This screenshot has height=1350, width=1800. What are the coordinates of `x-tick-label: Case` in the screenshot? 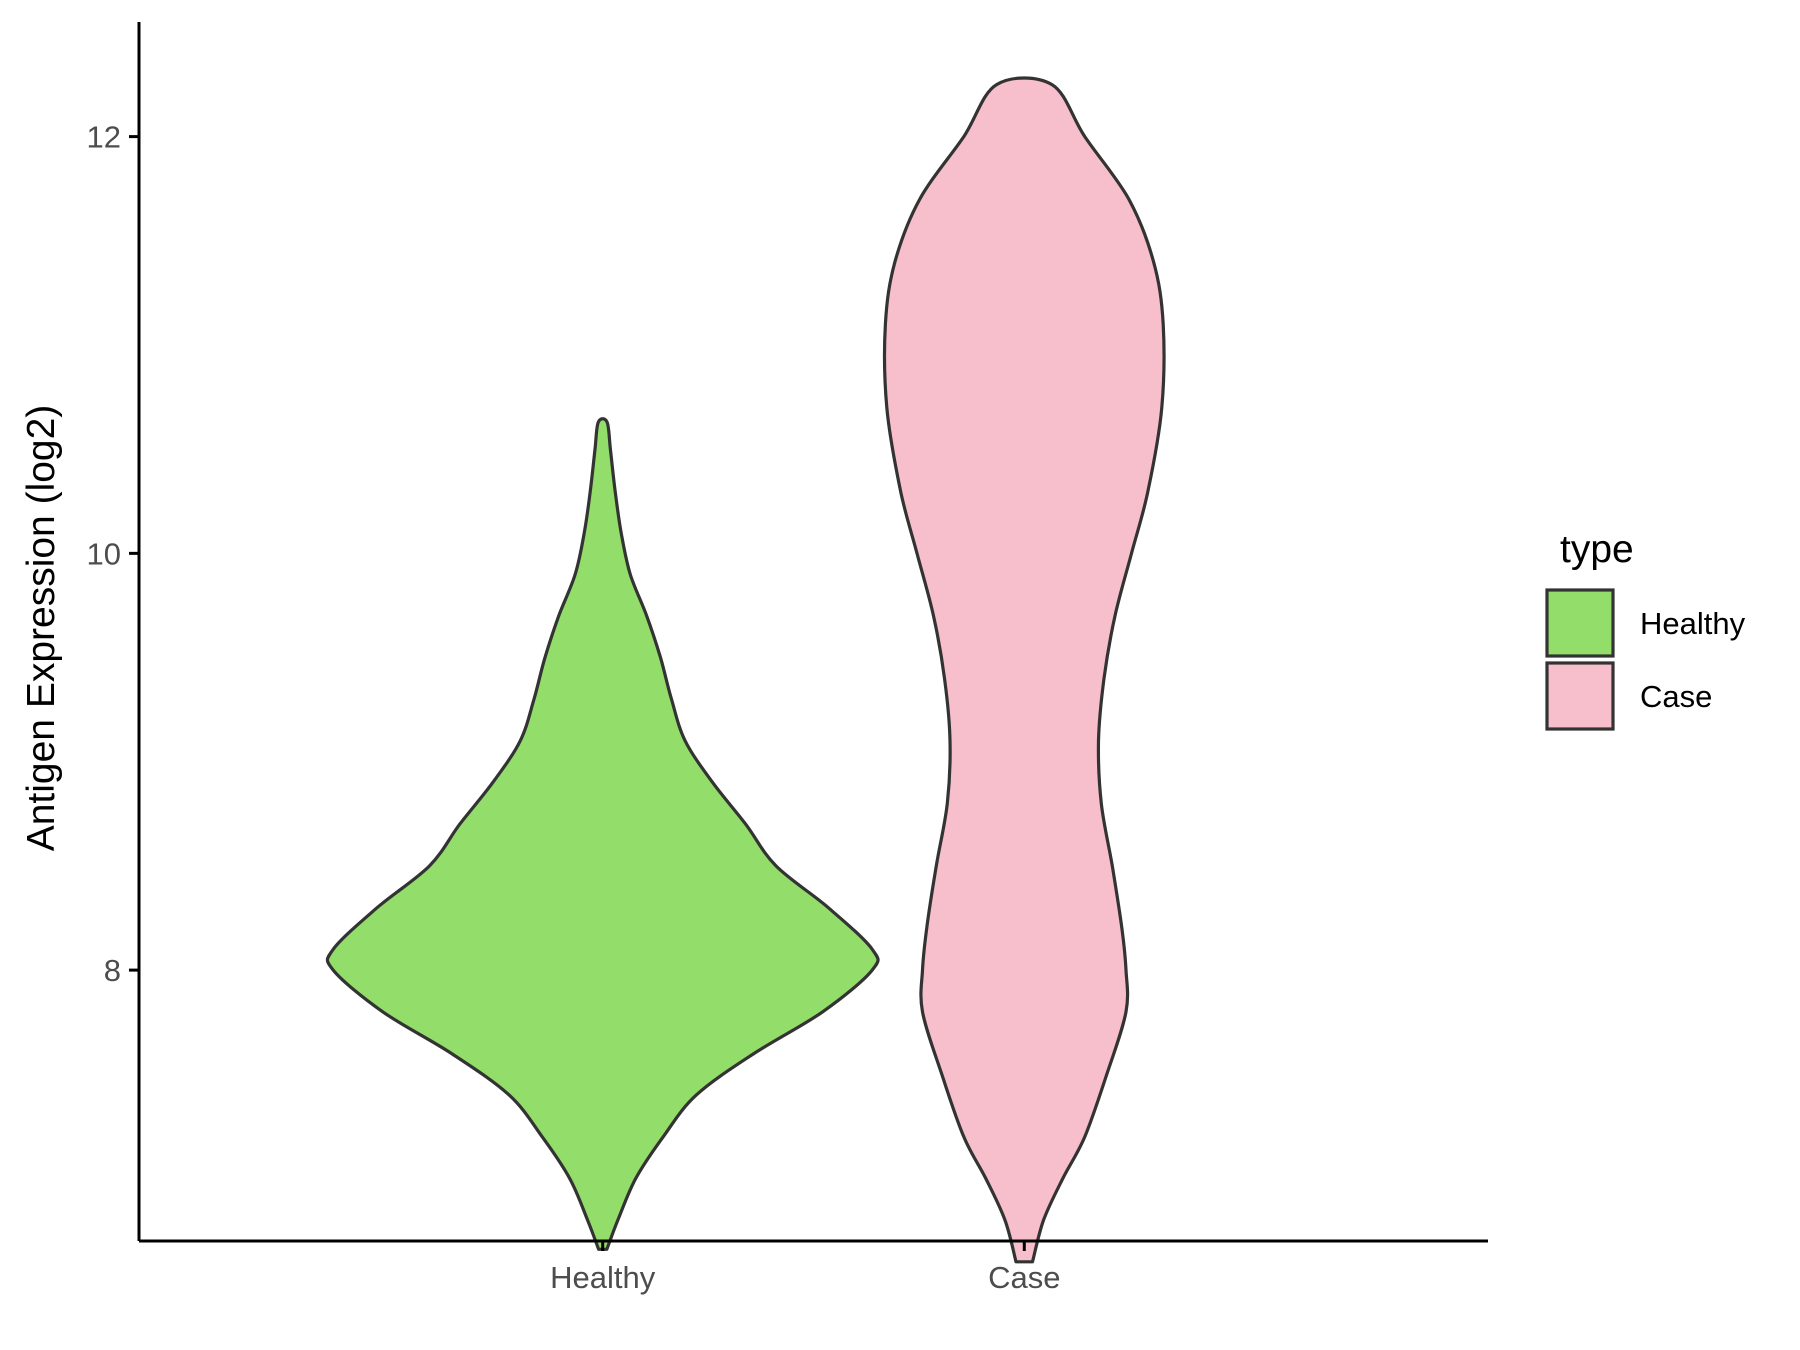 It's located at (1024, 1277).